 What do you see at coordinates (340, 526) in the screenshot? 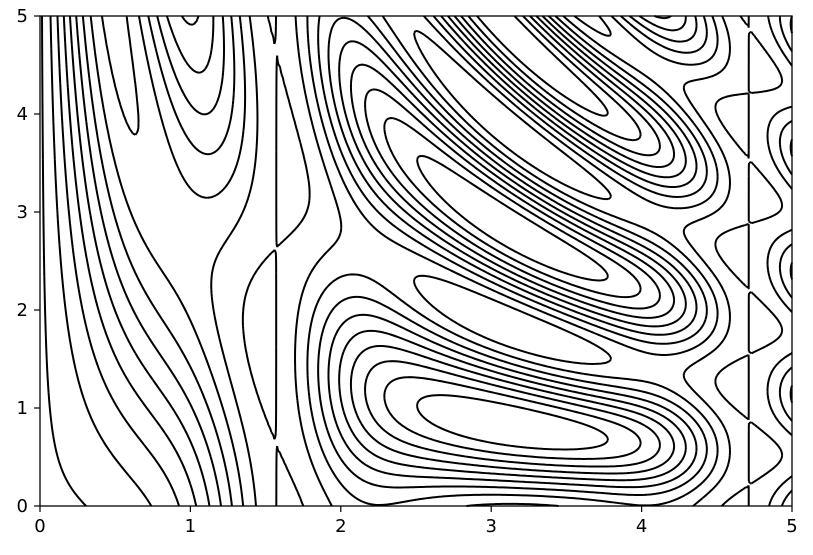
I see `x-tick-label: 2` at bounding box center [340, 526].